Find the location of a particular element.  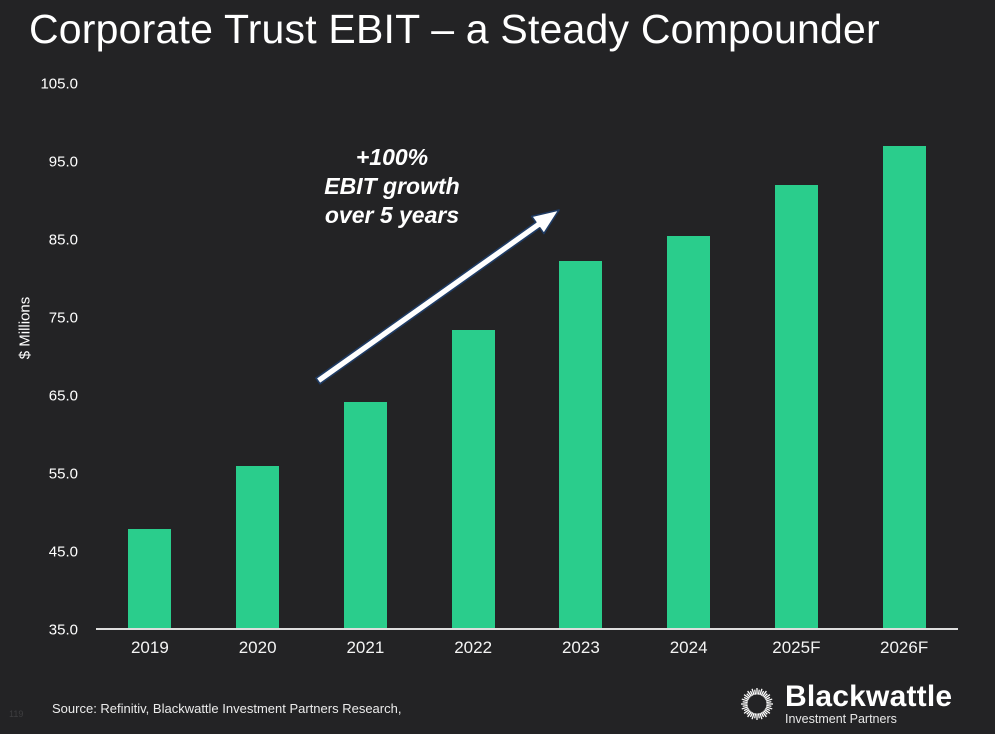

logo-text-block: Blackwattle Investment Partners is located at coordinates (869, 703).